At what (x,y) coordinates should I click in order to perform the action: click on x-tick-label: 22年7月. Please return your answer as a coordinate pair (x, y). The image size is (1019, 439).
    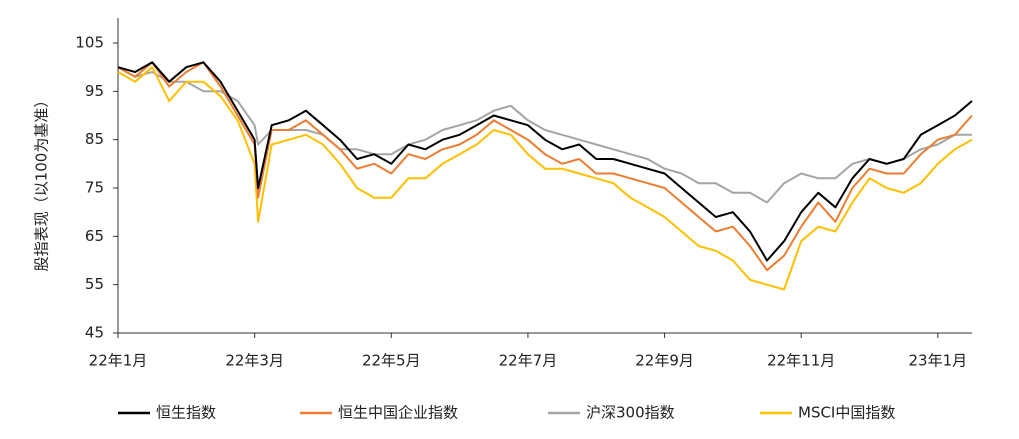
    Looking at the image, I should click on (528, 361).